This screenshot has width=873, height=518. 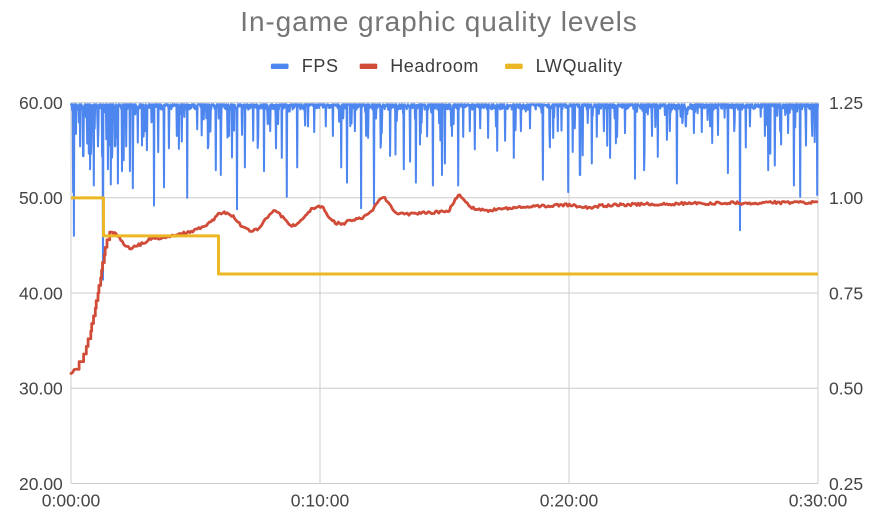 I want to click on svg-text: 1.00, so click(x=846, y=198).